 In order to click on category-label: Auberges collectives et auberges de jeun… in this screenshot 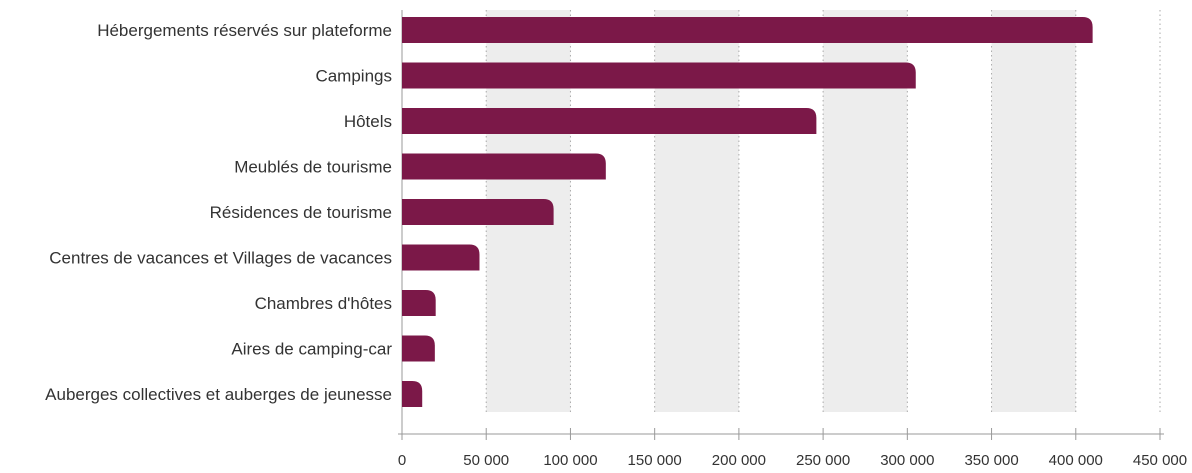, I will do `click(218, 394)`.